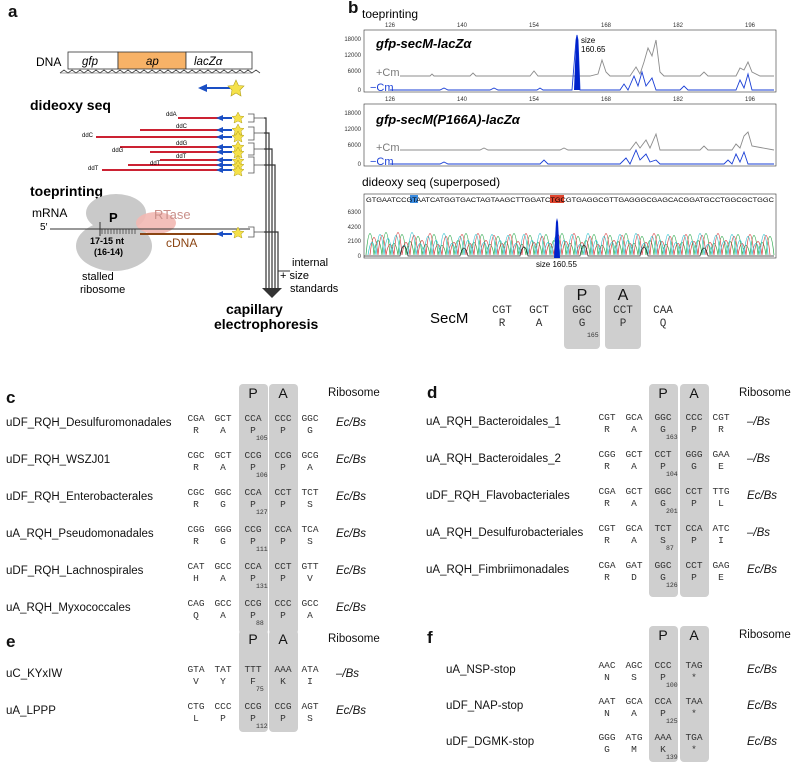  Describe the element at coordinates (607, 708) in the screenshot. I see `codon-cell: AAT N` at that location.